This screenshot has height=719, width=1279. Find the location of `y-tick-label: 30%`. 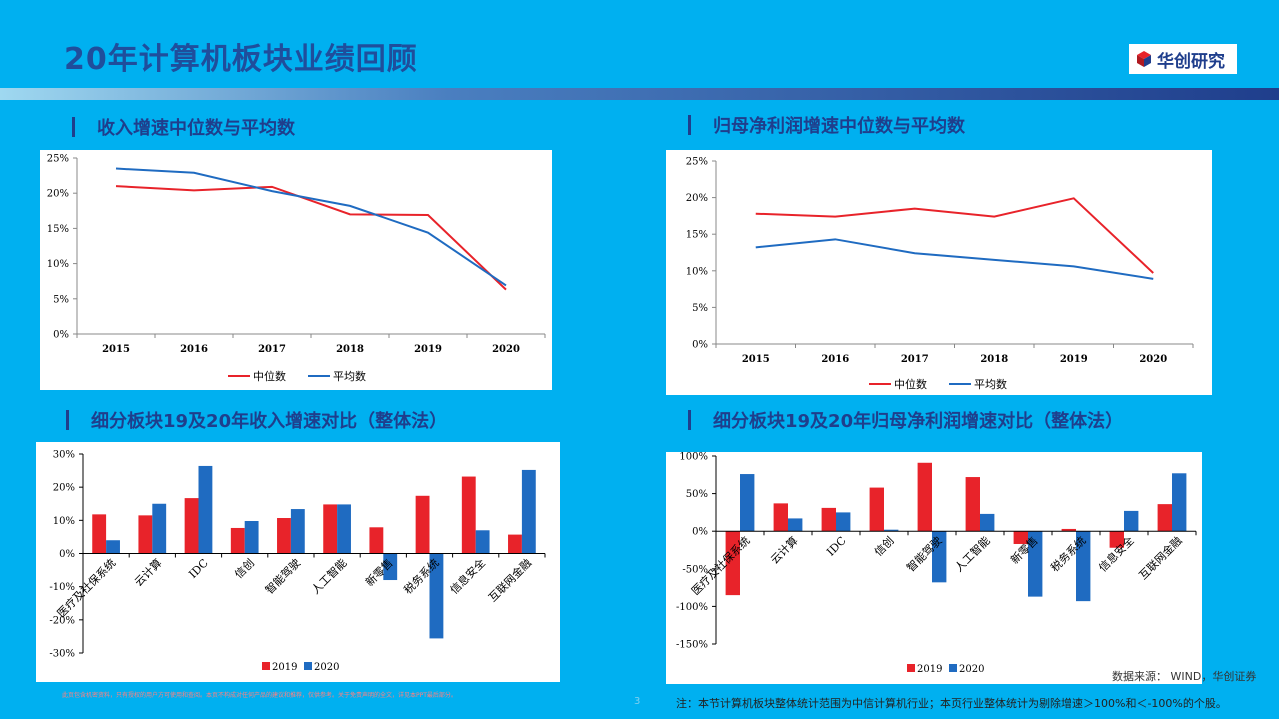

y-tick-label: 30% is located at coordinates (64, 455).